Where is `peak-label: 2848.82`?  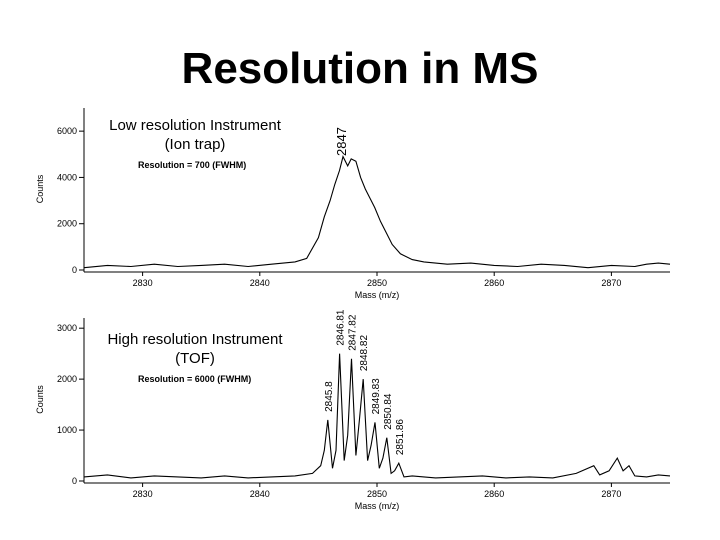 peak-label: 2848.82 is located at coordinates (364, 353).